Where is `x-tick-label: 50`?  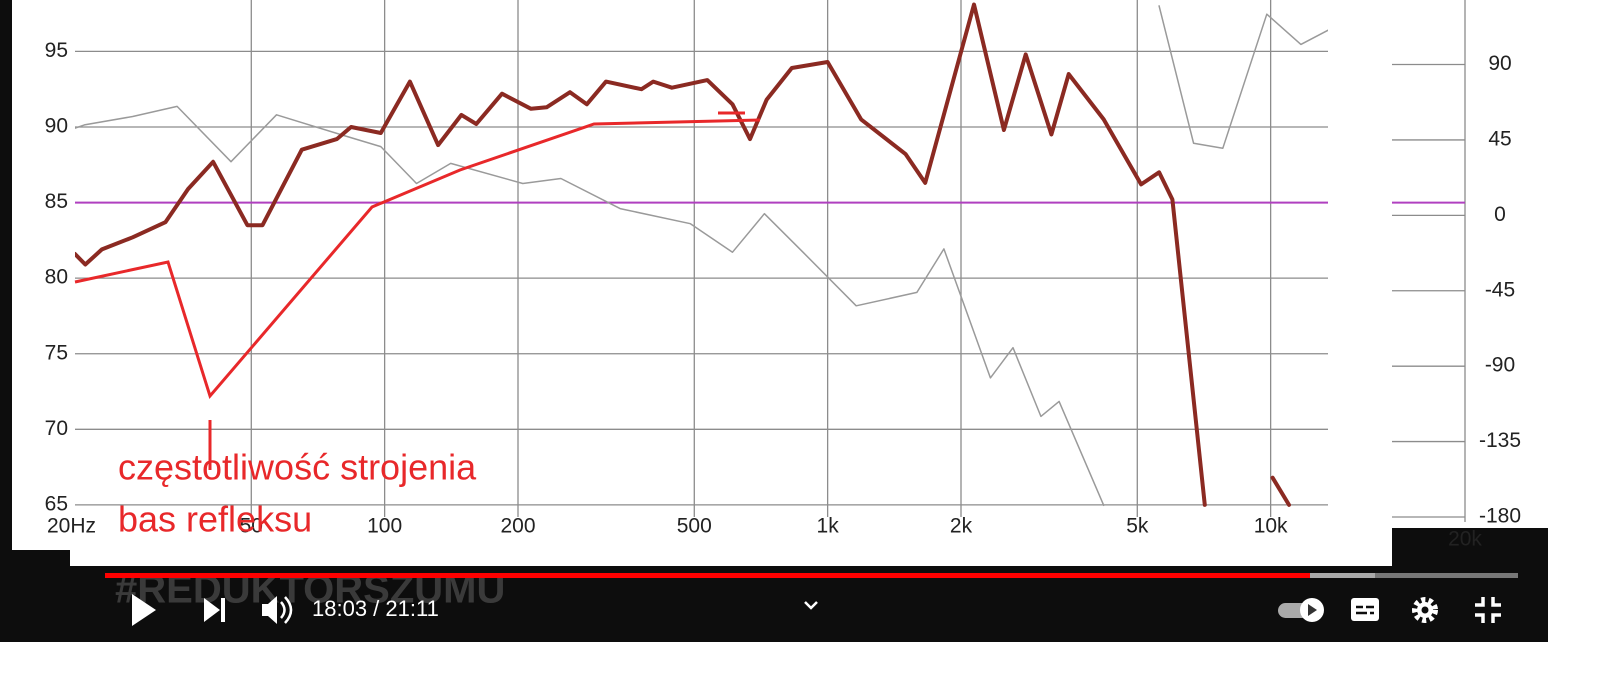 x-tick-label: 50 is located at coordinates (251, 526).